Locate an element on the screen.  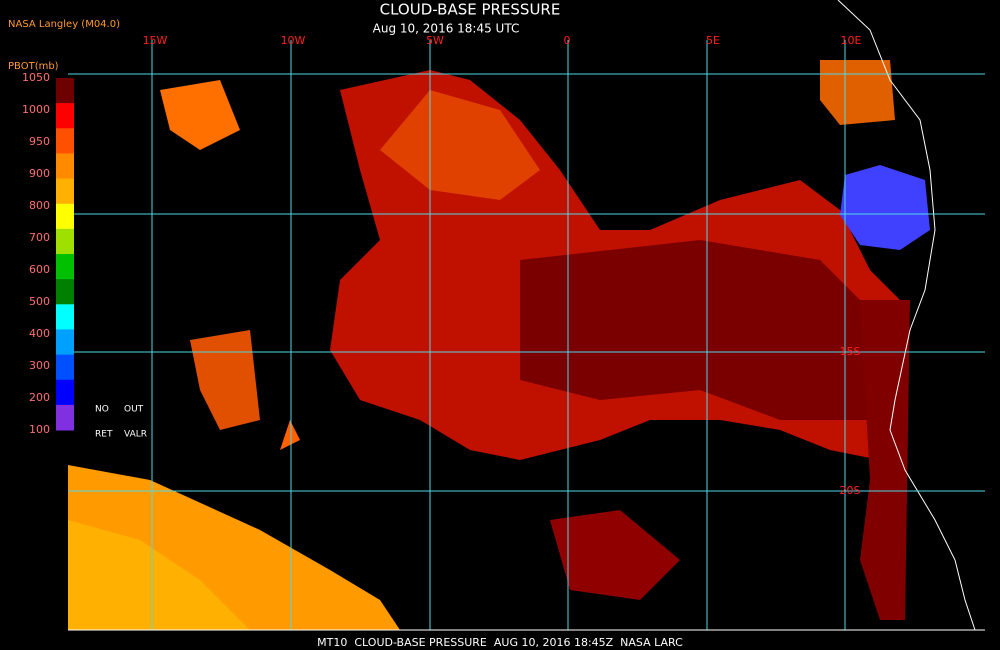
longitude-label: 15W is located at coordinates (155, 40).